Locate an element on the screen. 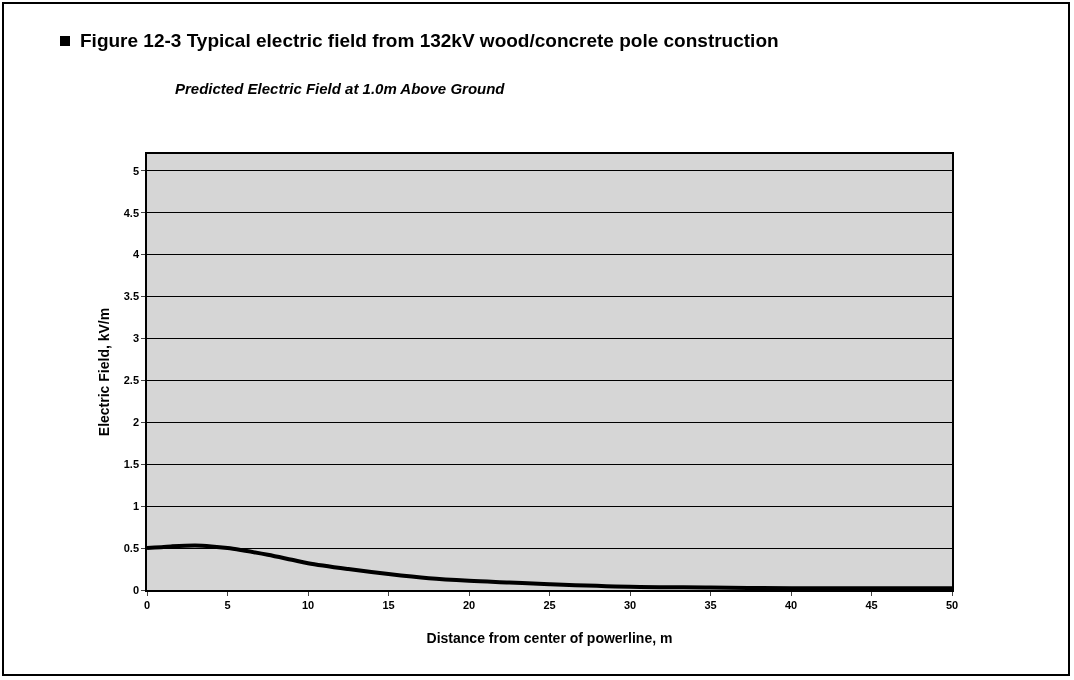  y-axis-title: Electric Field, kV/m is located at coordinates (103, 372).